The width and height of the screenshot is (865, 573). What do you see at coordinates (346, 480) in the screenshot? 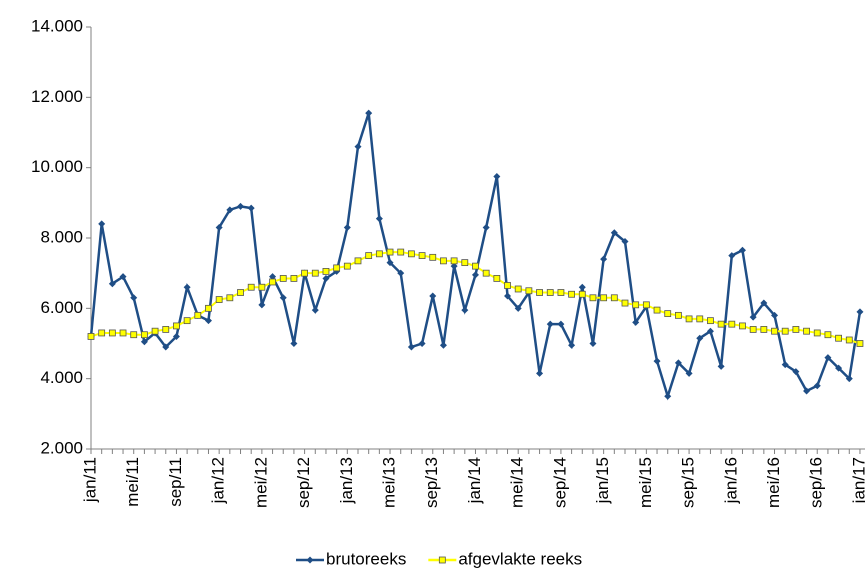
I see `x-tick-label: jan/13` at bounding box center [346, 480].